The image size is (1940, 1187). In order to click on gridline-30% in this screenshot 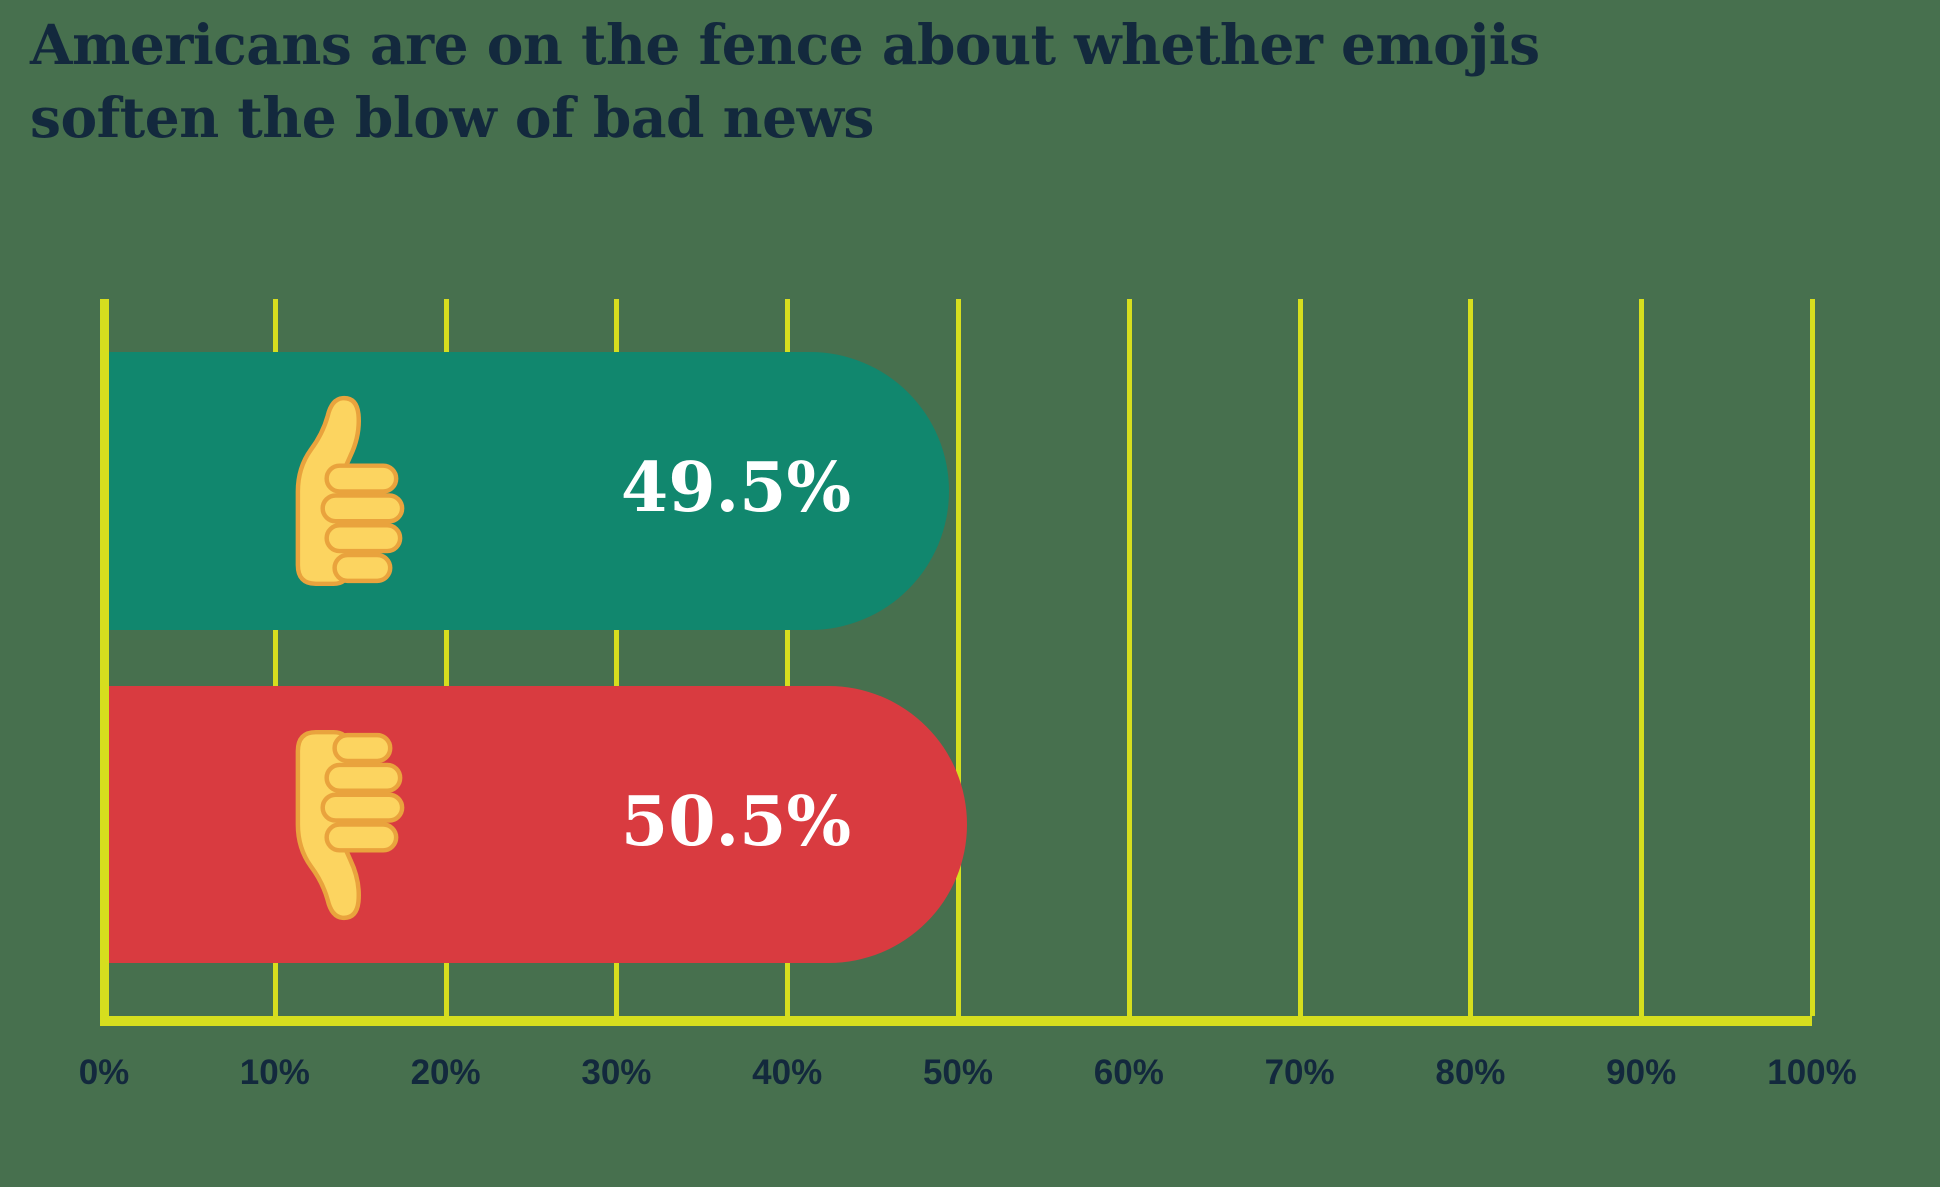, I will do `click(617, 657)`.